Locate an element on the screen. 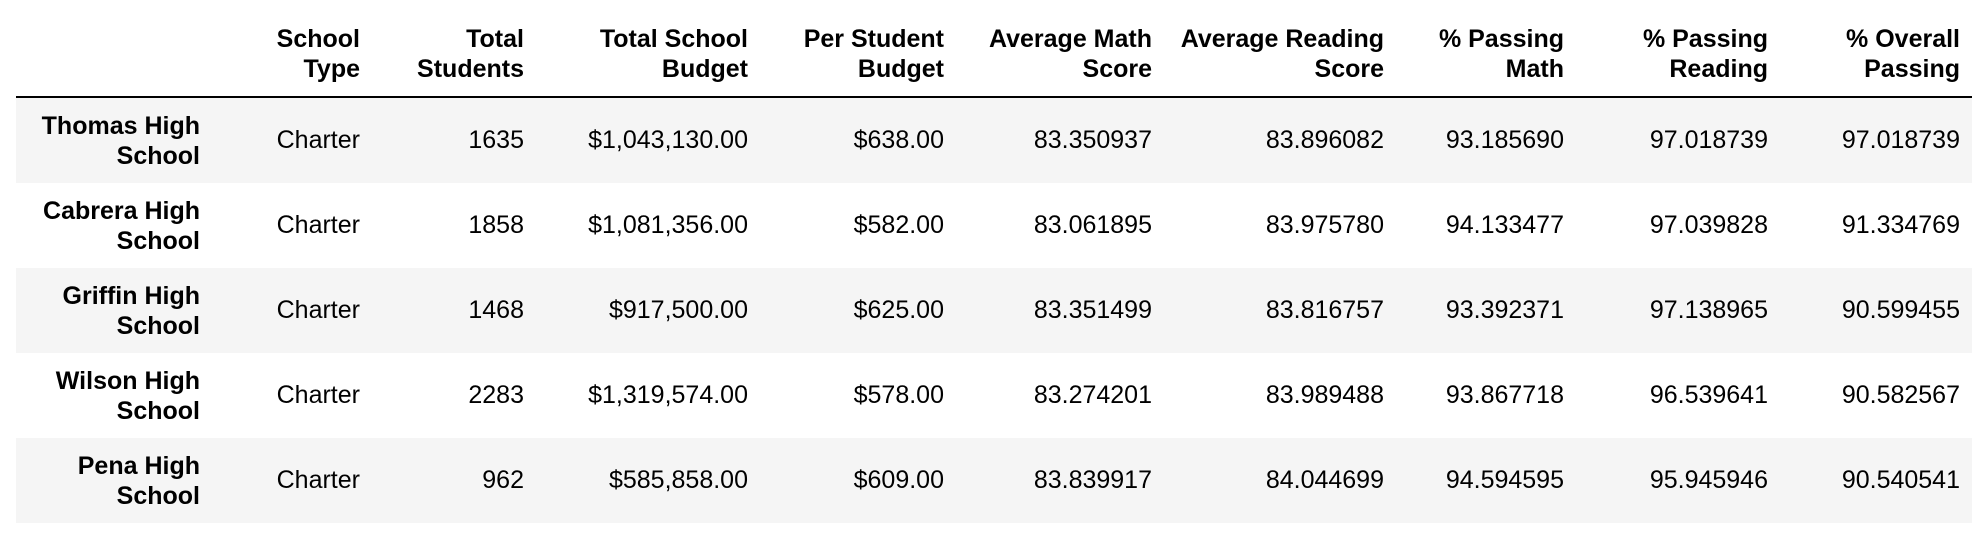  table-cell: $625.00 is located at coordinates (898, 310).